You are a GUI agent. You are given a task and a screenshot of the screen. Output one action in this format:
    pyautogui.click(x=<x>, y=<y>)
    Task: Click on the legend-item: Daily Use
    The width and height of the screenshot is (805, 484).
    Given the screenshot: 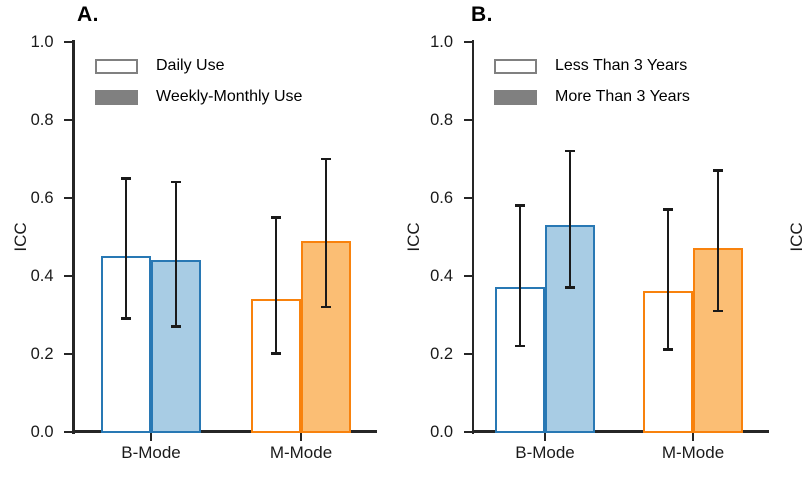 What is the action you would take?
    pyautogui.click(x=159, y=66)
    